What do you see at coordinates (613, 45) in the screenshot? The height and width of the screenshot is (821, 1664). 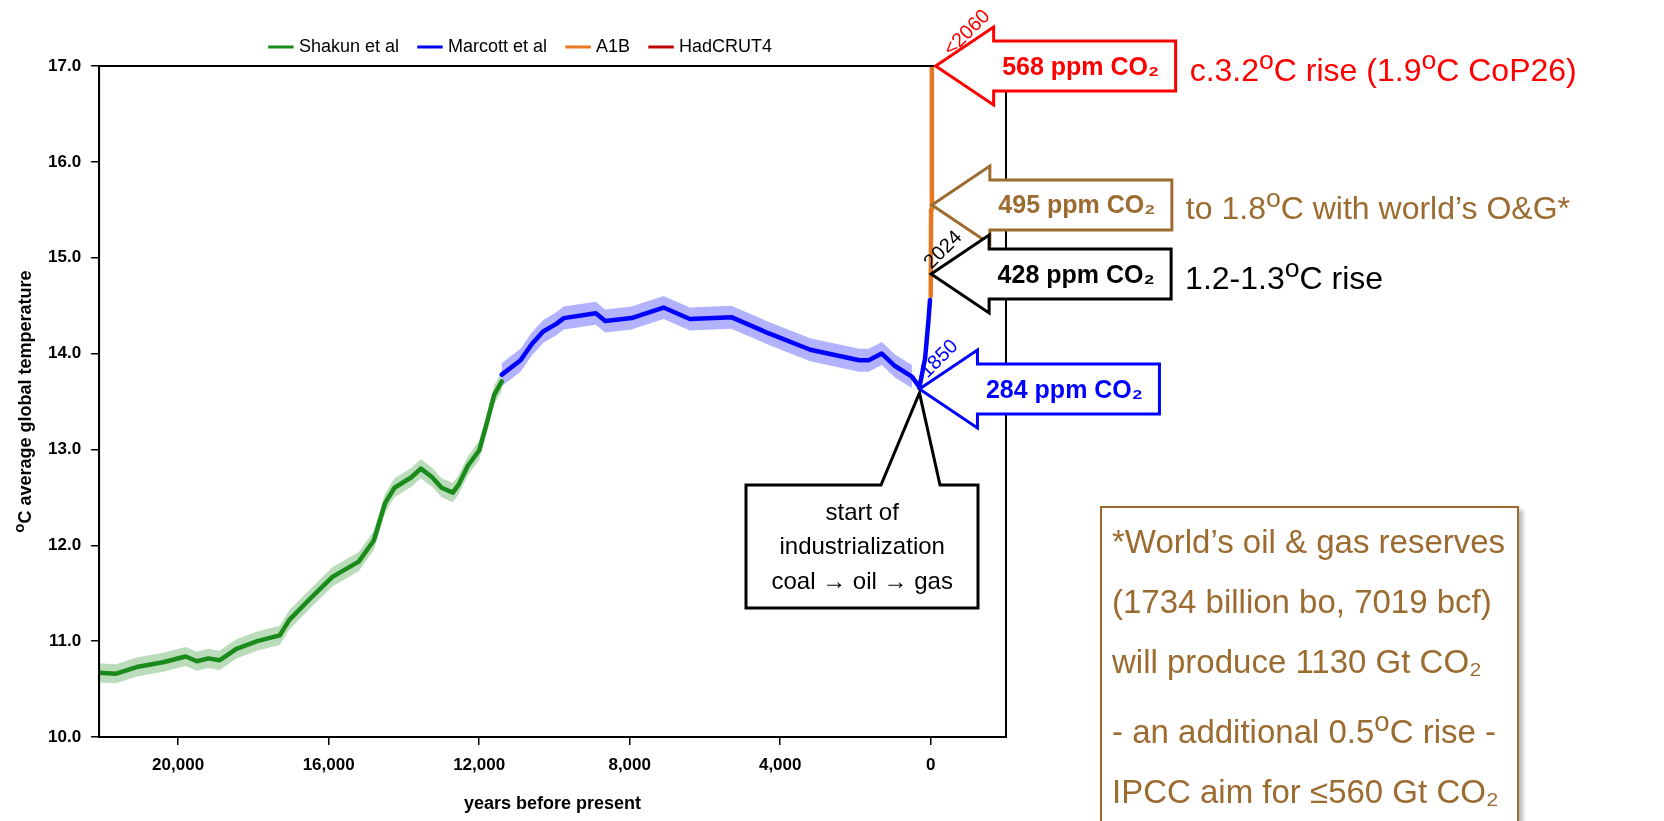 I see `legend-label: A1B` at bounding box center [613, 45].